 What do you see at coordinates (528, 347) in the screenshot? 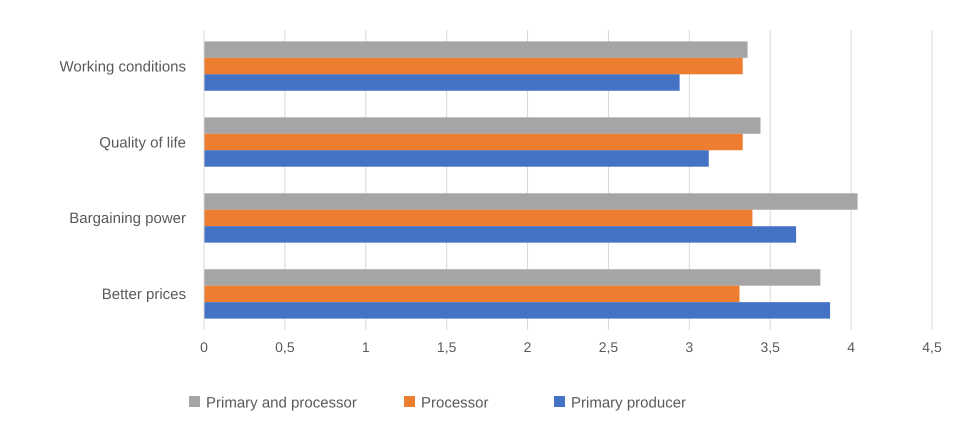
I see `x-tick-label: 2` at bounding box center [528, 347].